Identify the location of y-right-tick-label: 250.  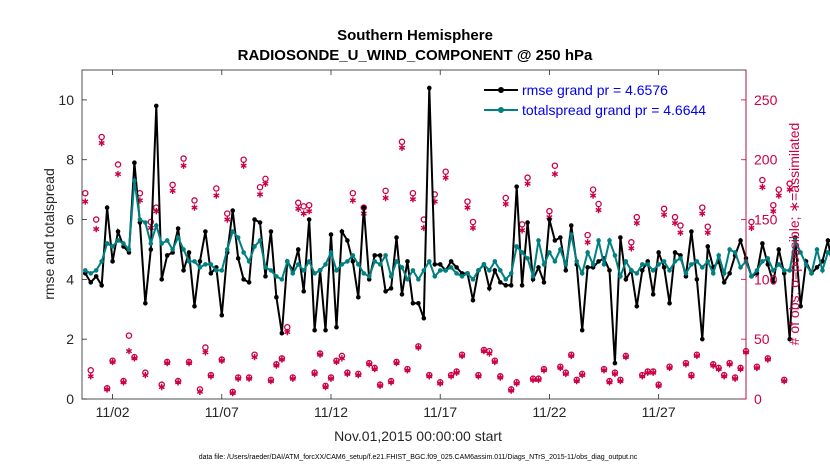
(766, 100).